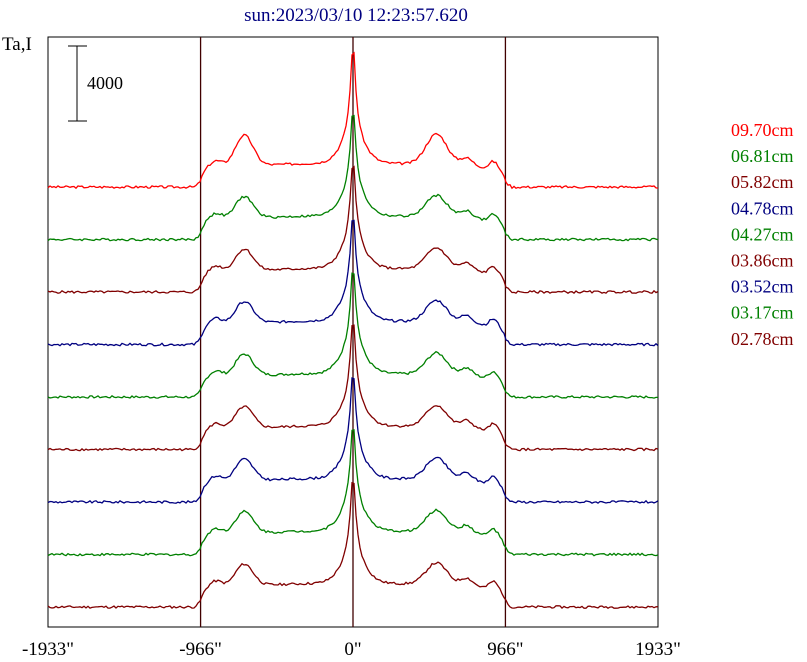  I want to click on series-line-0427cm, so click(352, 335).